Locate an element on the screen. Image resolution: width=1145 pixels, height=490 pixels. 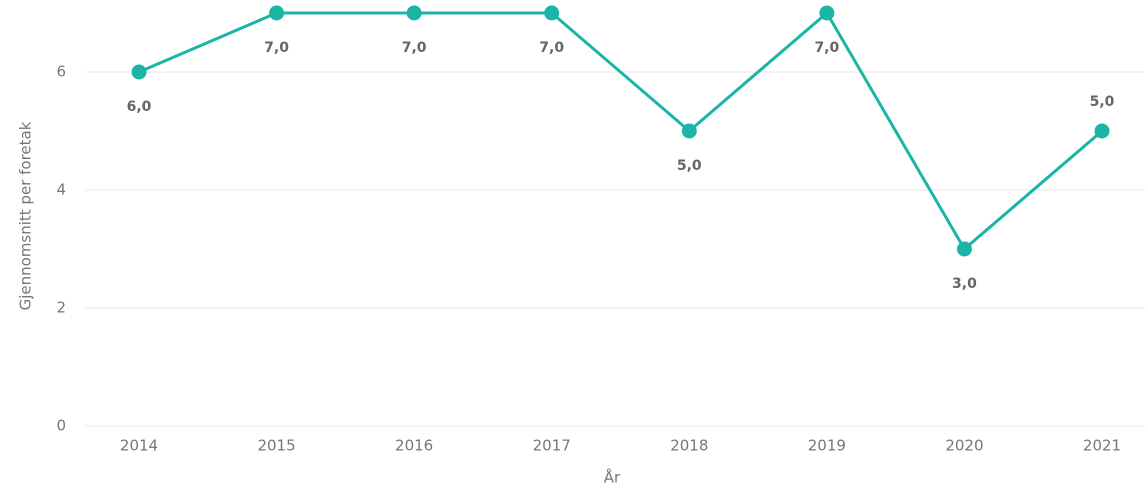
x-tick-label: 2018 is located at coordinates (689, 446).